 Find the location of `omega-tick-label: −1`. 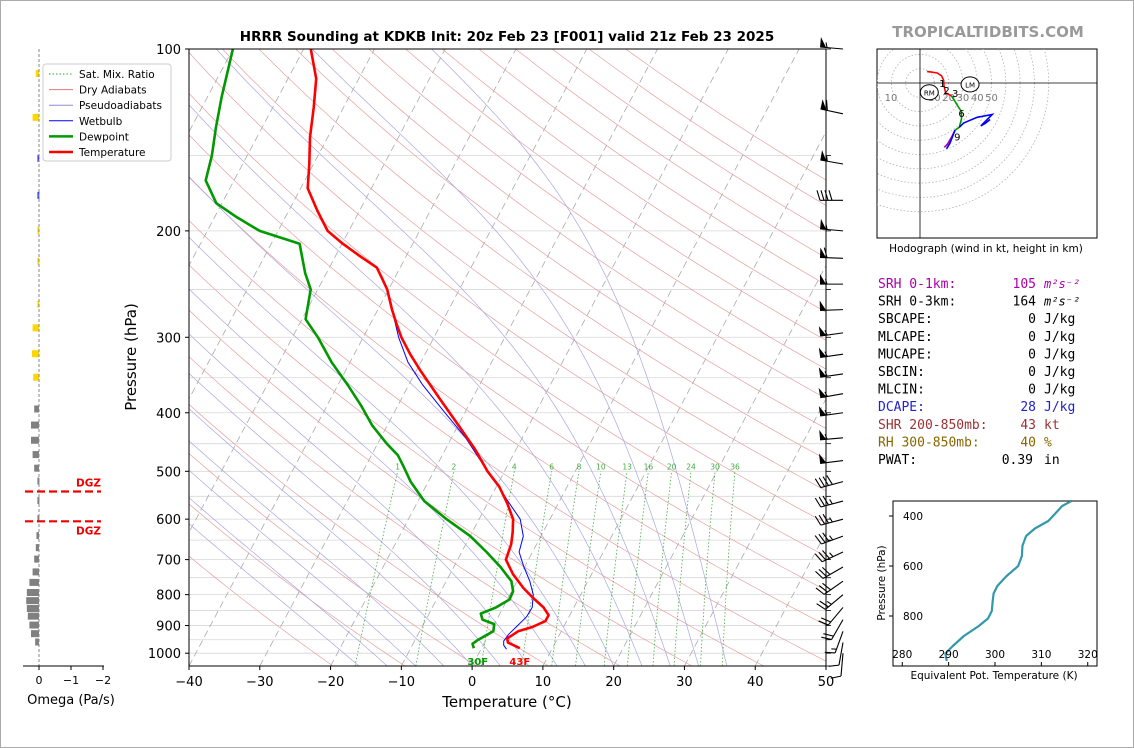

omega-tick-label: −1 is located at coordinates (71, 680).